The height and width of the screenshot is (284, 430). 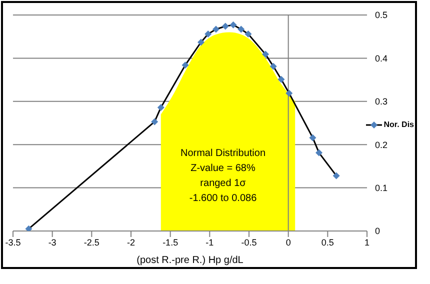 I want to click on y-tick-label: 0.2, so click(x=381, y=145).